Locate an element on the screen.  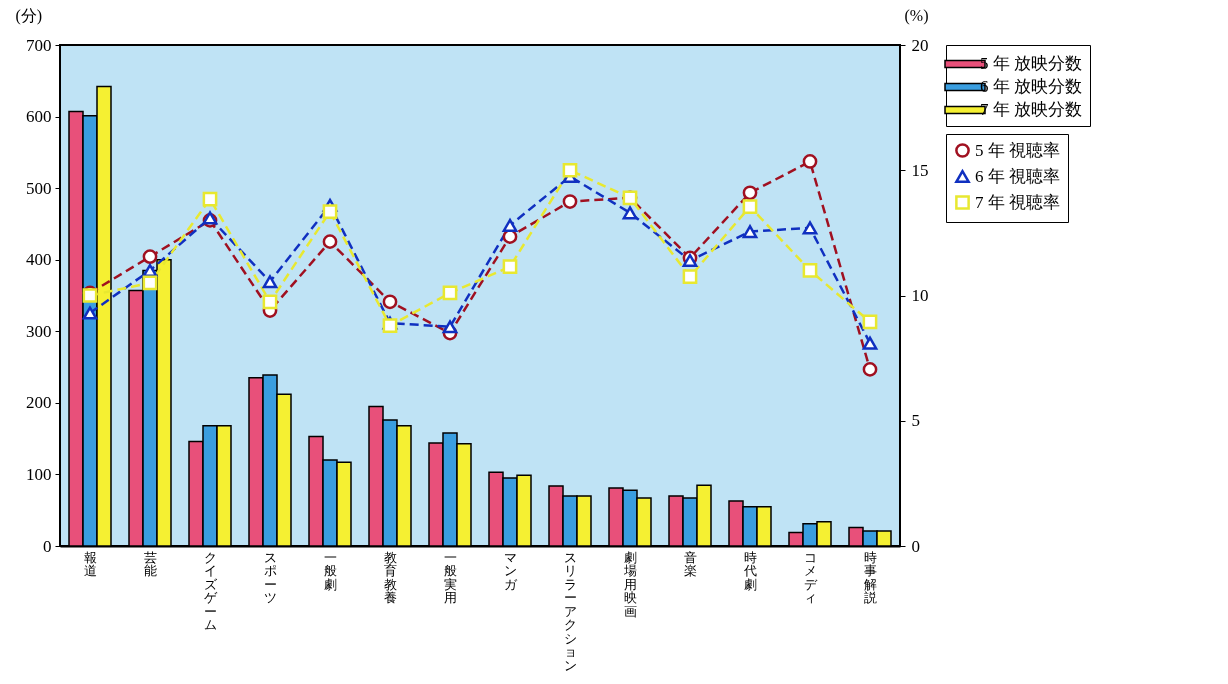
x-tick-label: 一般劇 is located at coordinates (330, 570).